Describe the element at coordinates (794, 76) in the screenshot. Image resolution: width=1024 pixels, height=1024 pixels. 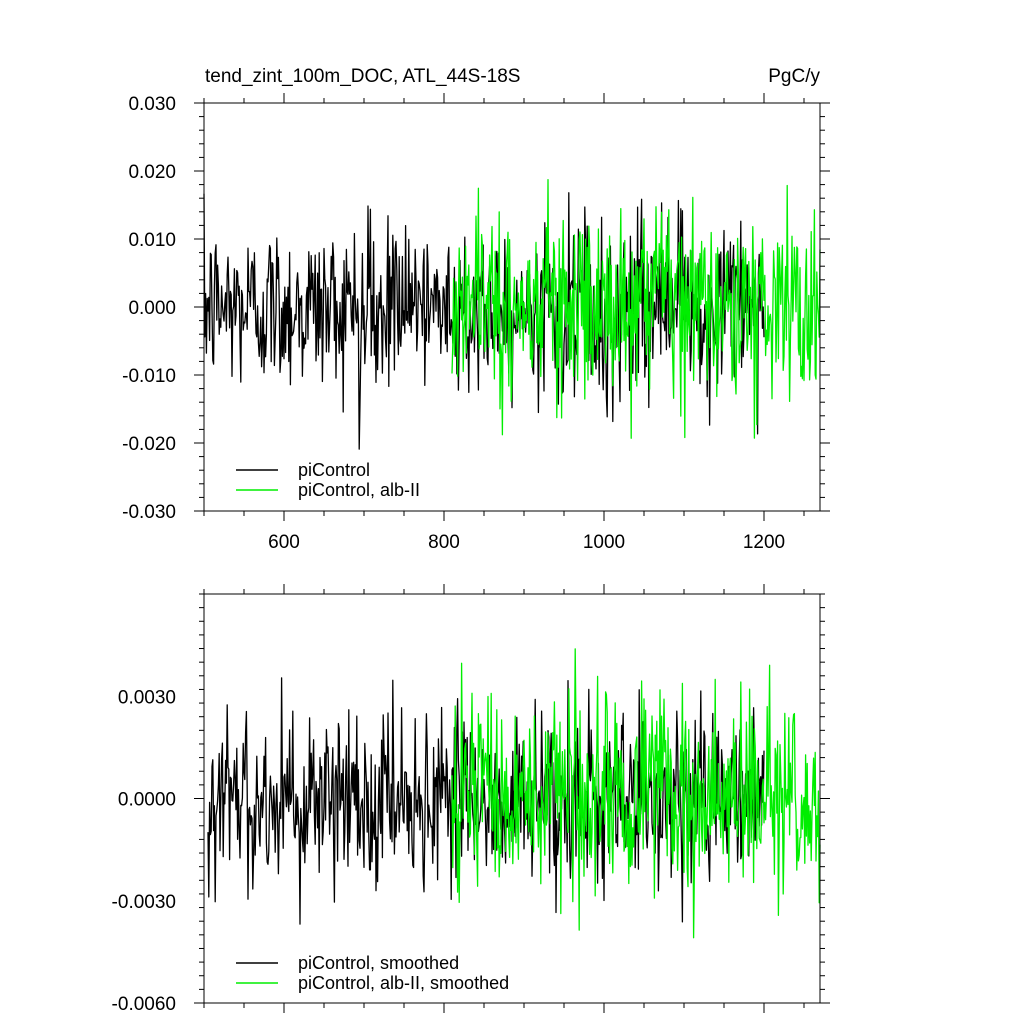
I see `figure-units: PgC/y` at that location.